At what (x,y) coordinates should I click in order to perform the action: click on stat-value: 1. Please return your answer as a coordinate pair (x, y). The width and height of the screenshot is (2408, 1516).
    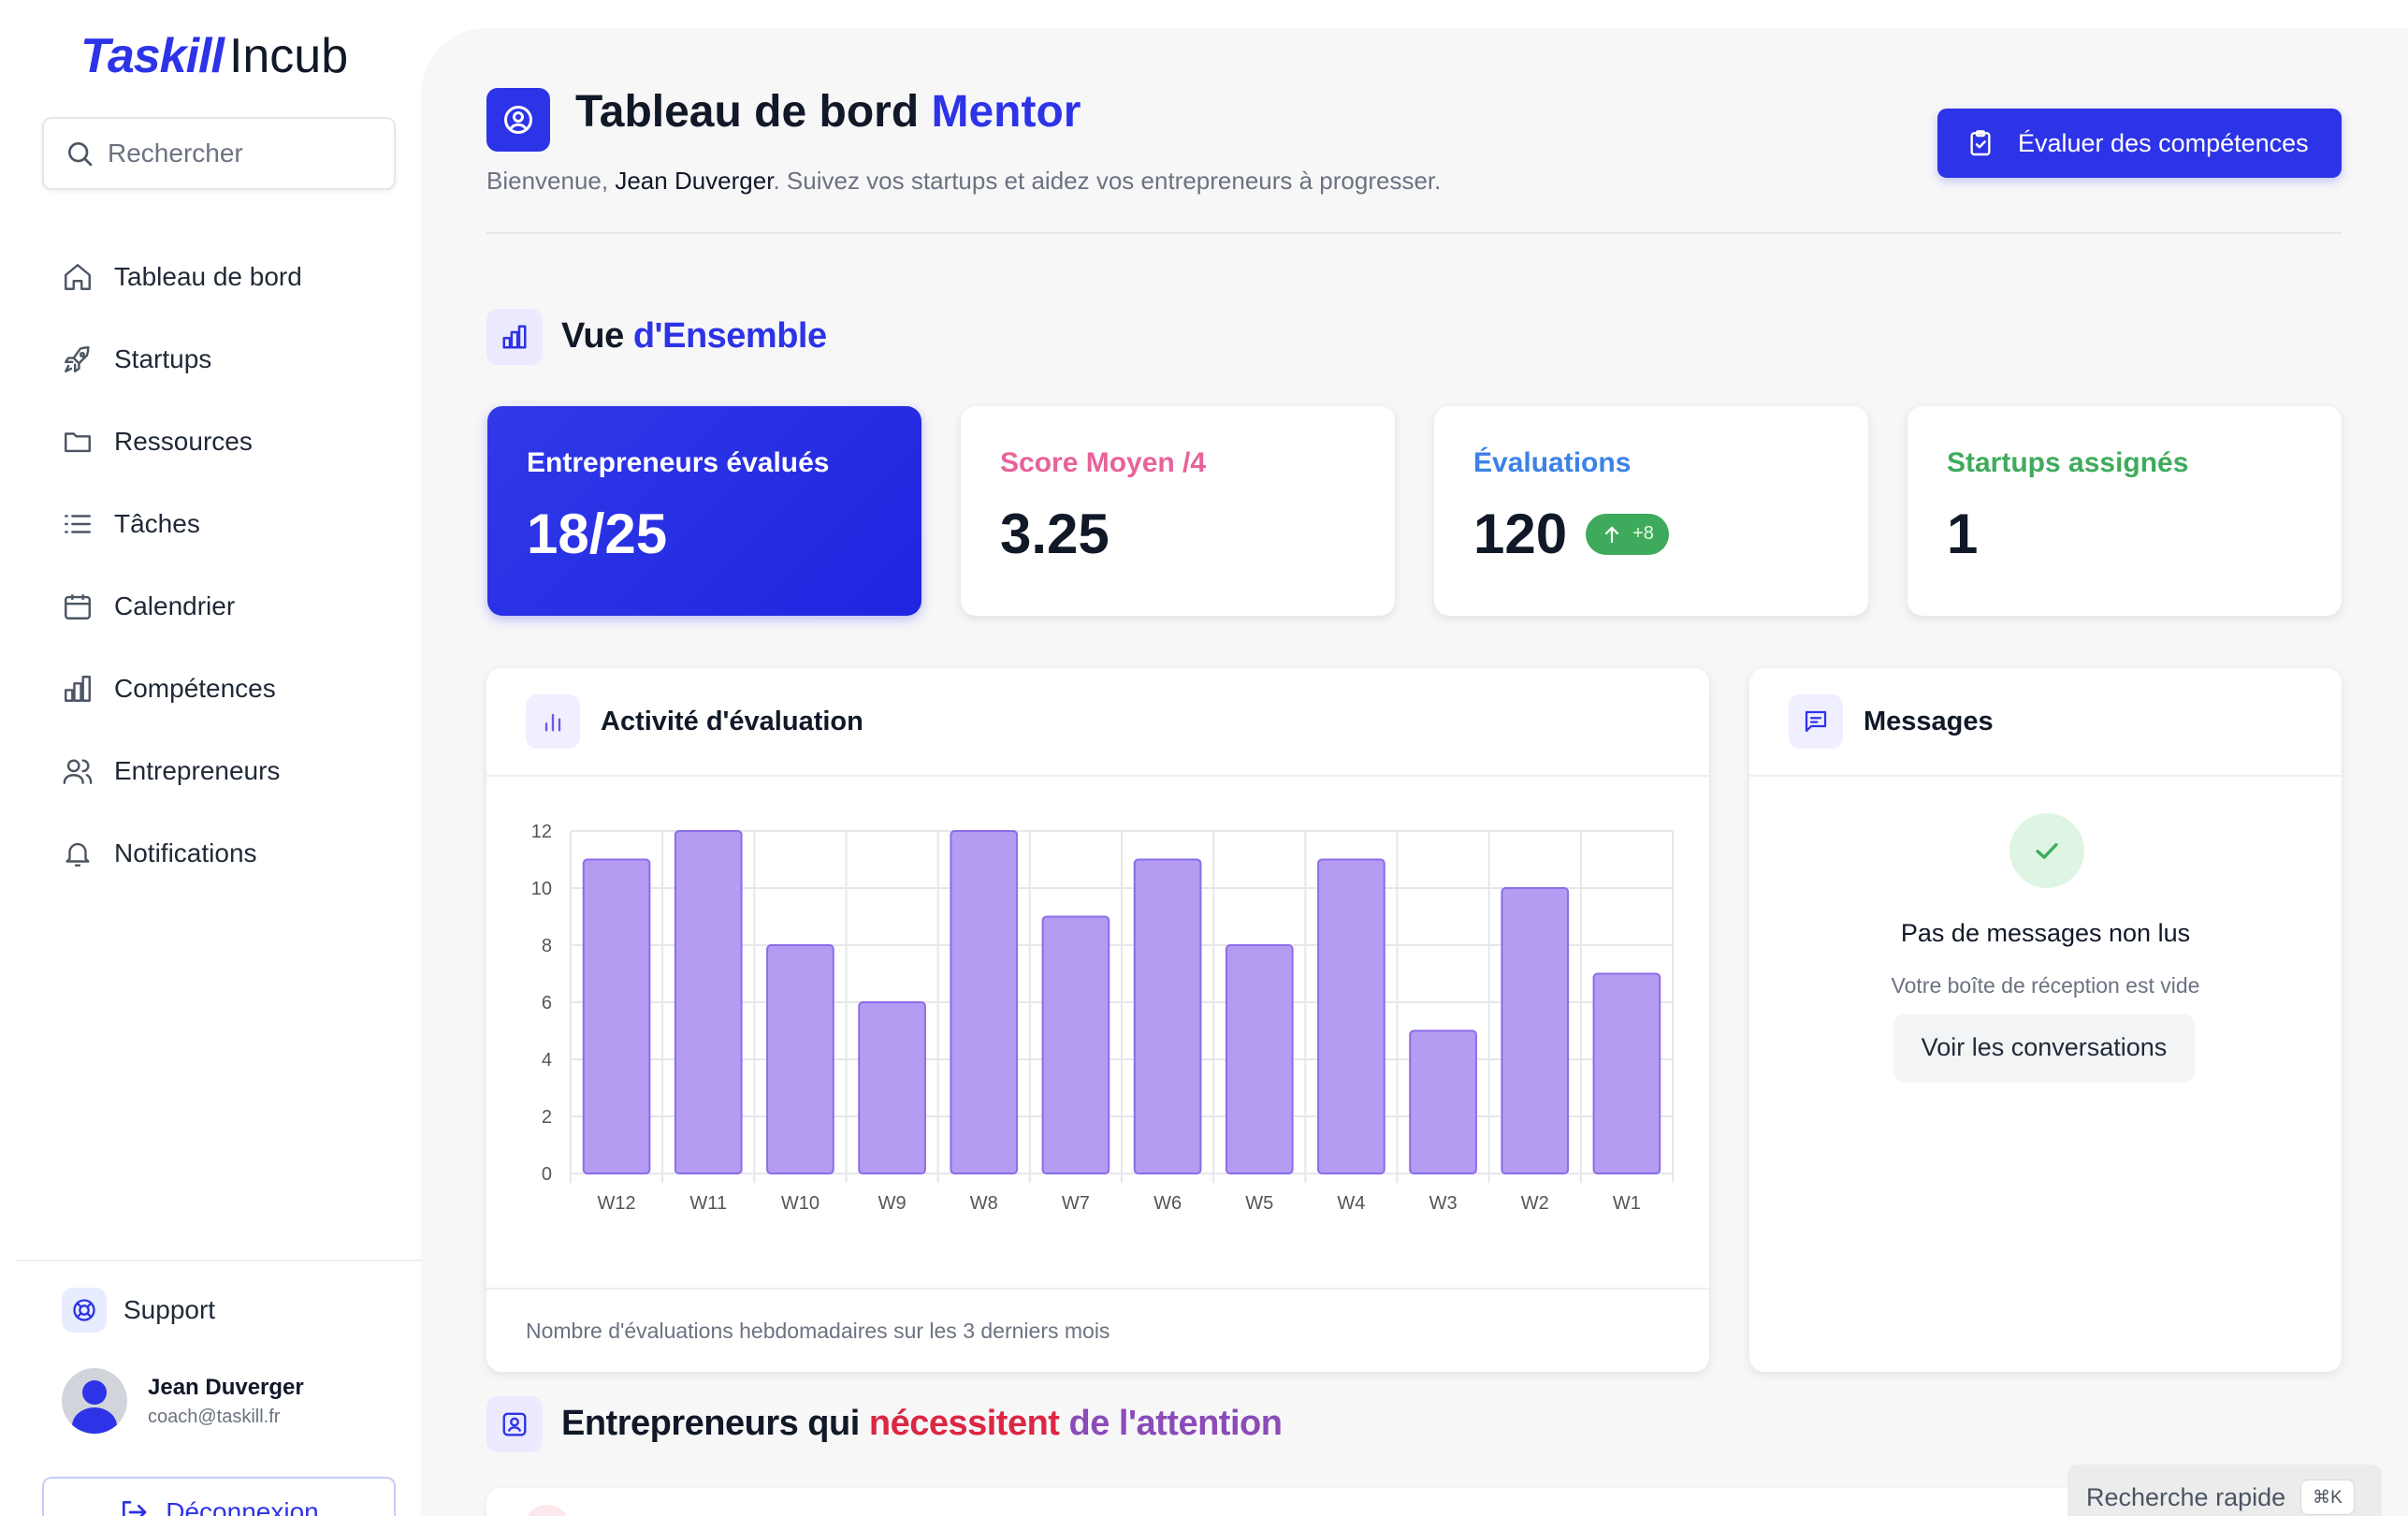
    Looking at the image, I should click on (2124, 534).